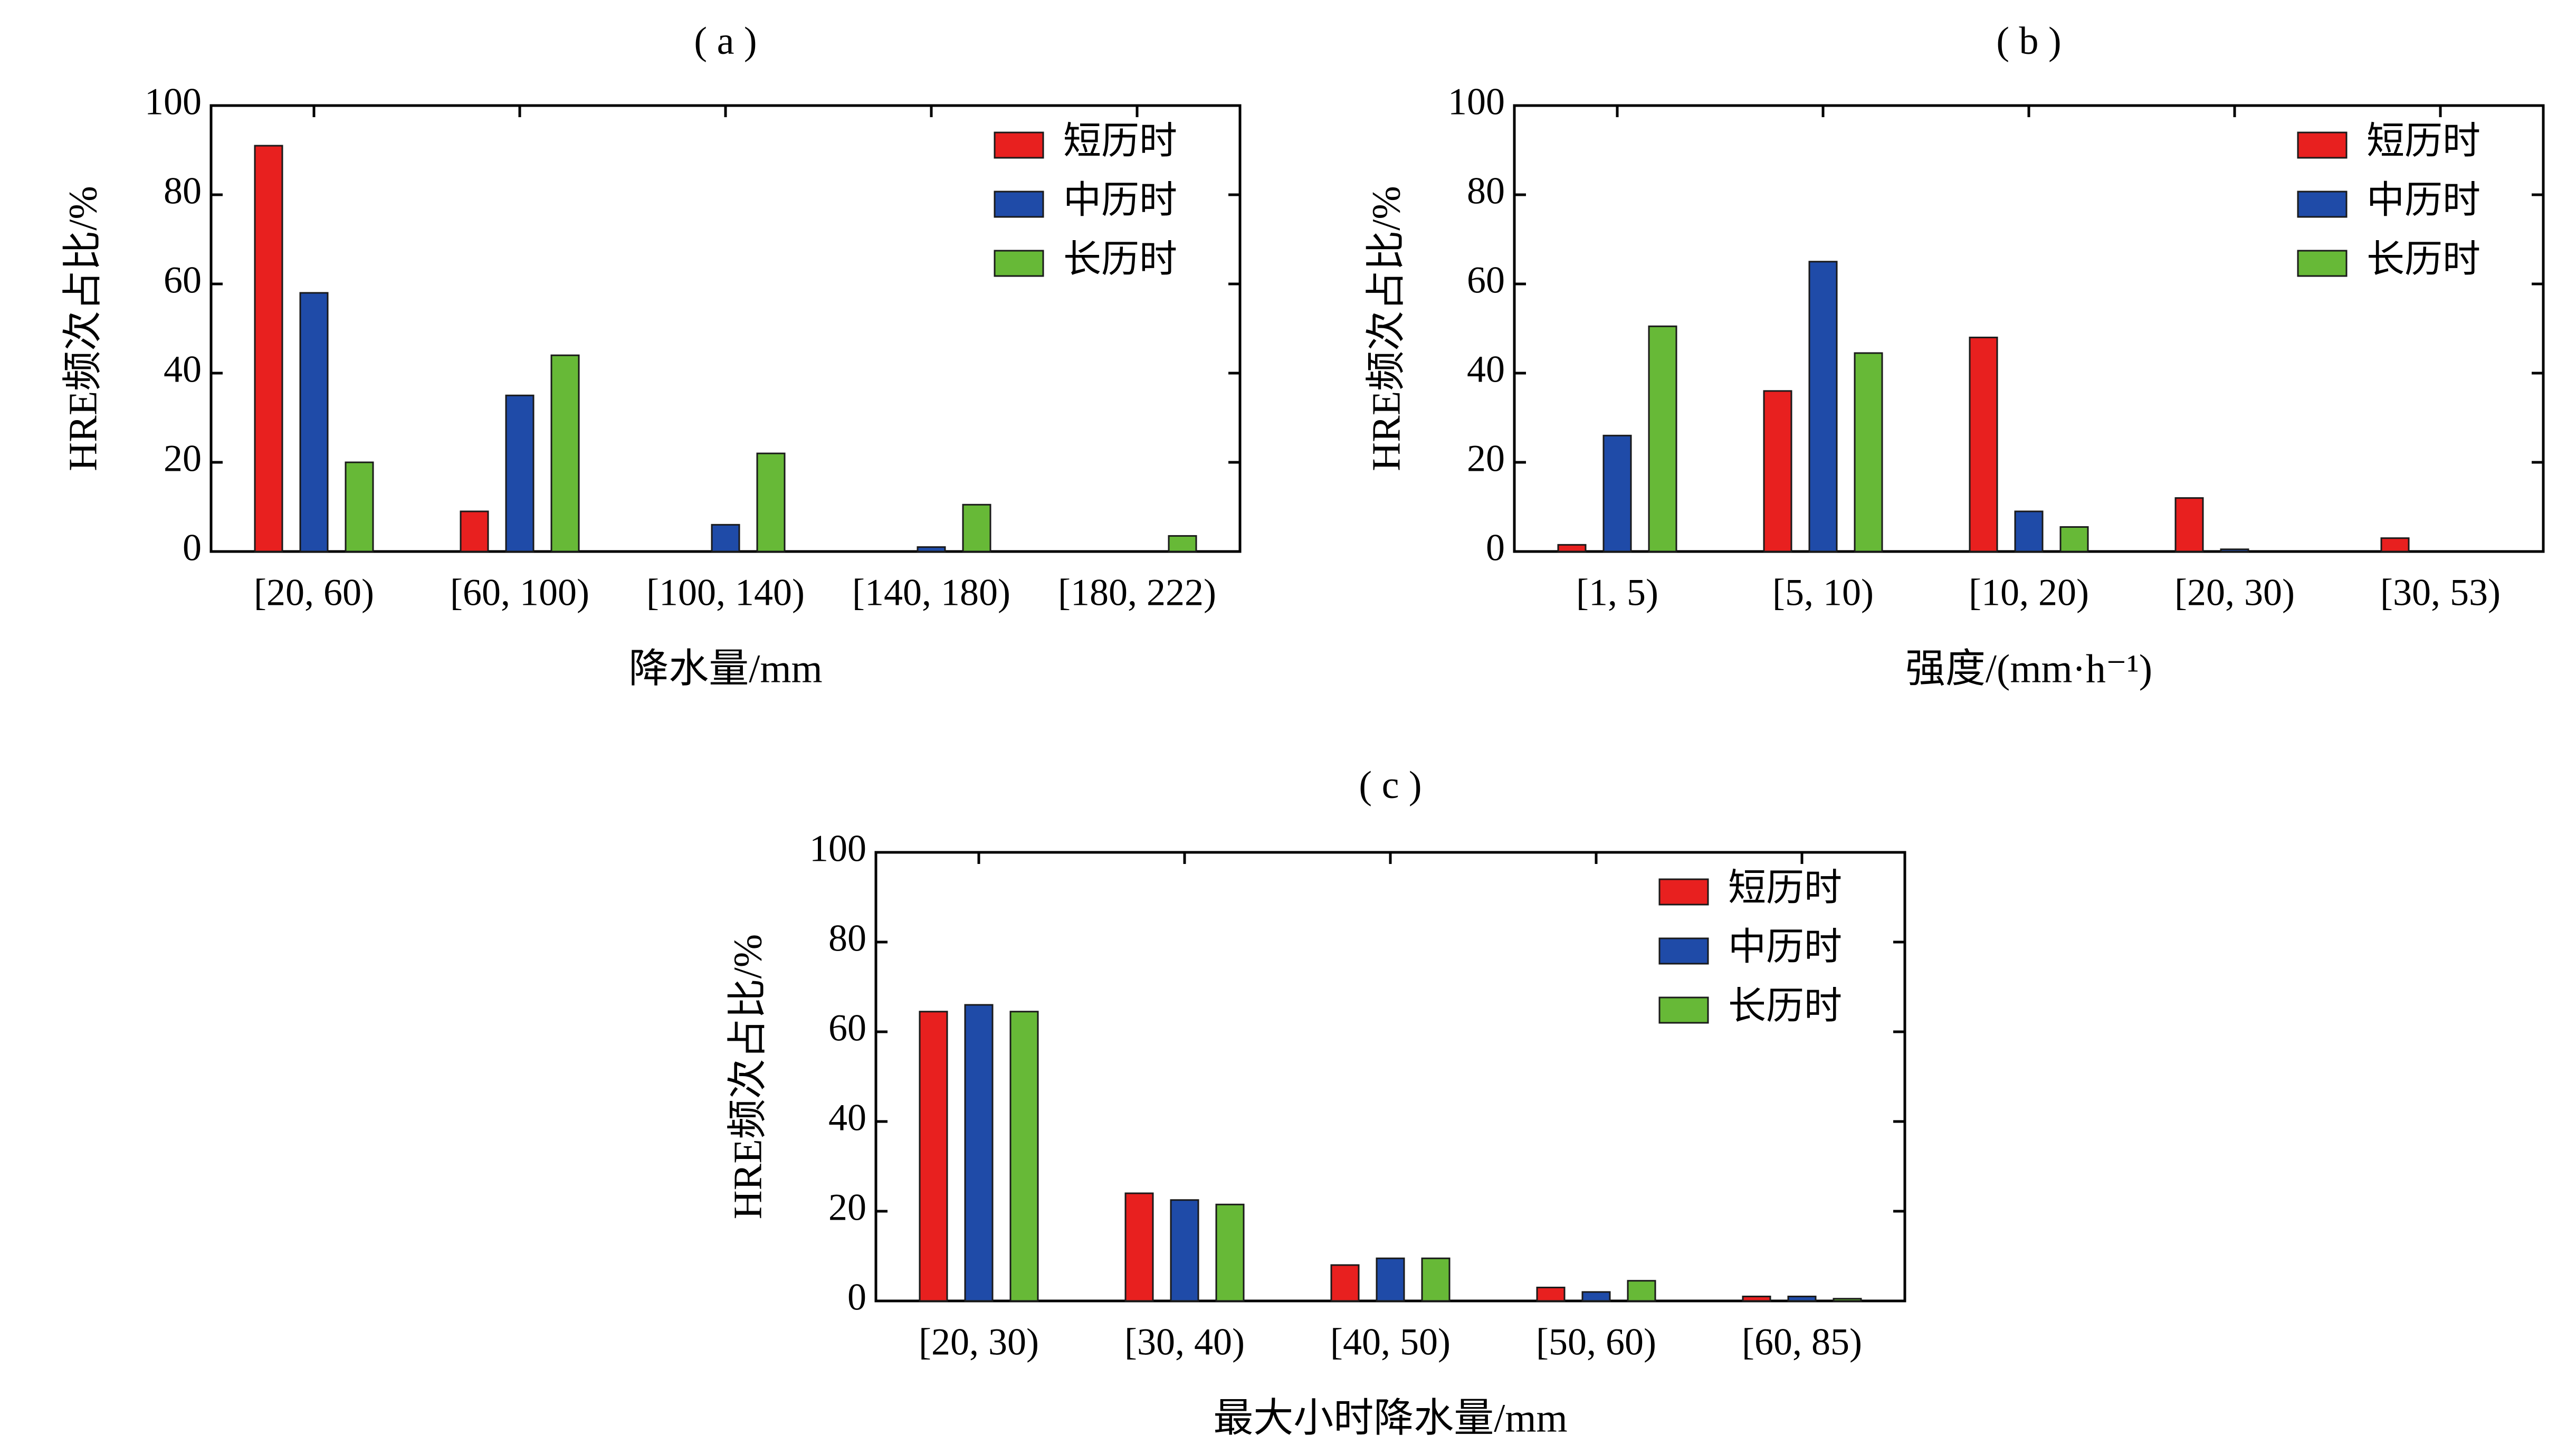 The height and width of the screenshot is (1454, 2576). What do you see at coordinates (314, 593) in the screenshot?
I see `x-tick-label: [20, 60)` at bounding box center [314, 593].